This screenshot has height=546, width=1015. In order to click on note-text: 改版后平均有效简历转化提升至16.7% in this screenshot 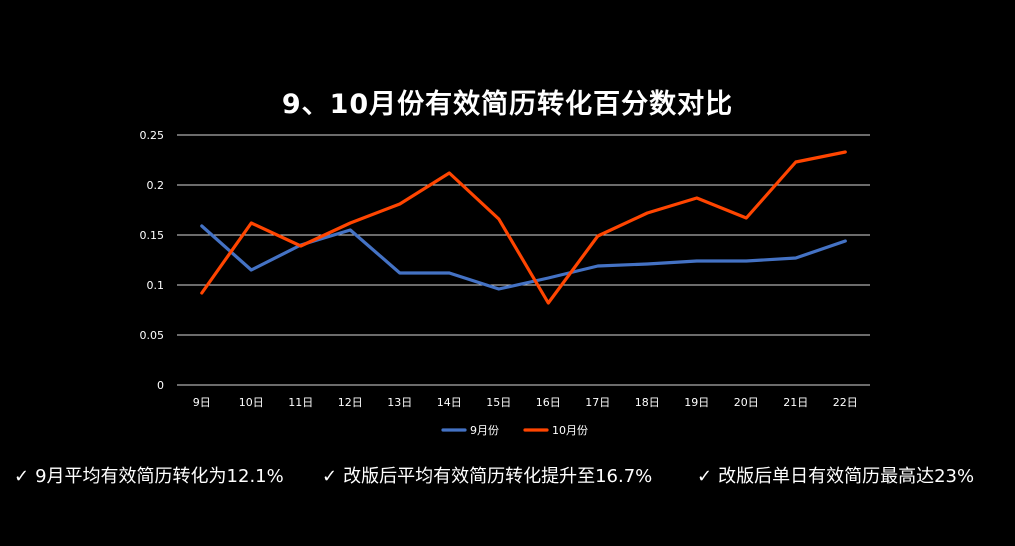, I will do `click(498, 476)`.